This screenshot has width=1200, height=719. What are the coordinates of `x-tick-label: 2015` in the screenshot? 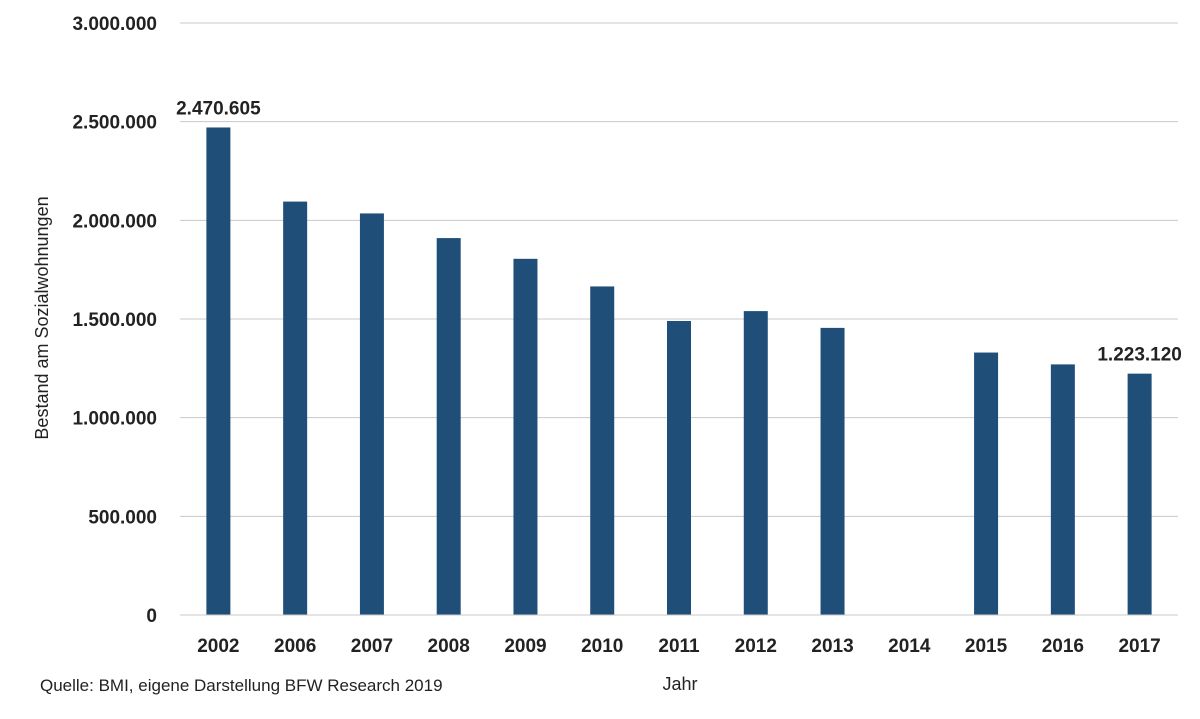 It's located at (986, 646).